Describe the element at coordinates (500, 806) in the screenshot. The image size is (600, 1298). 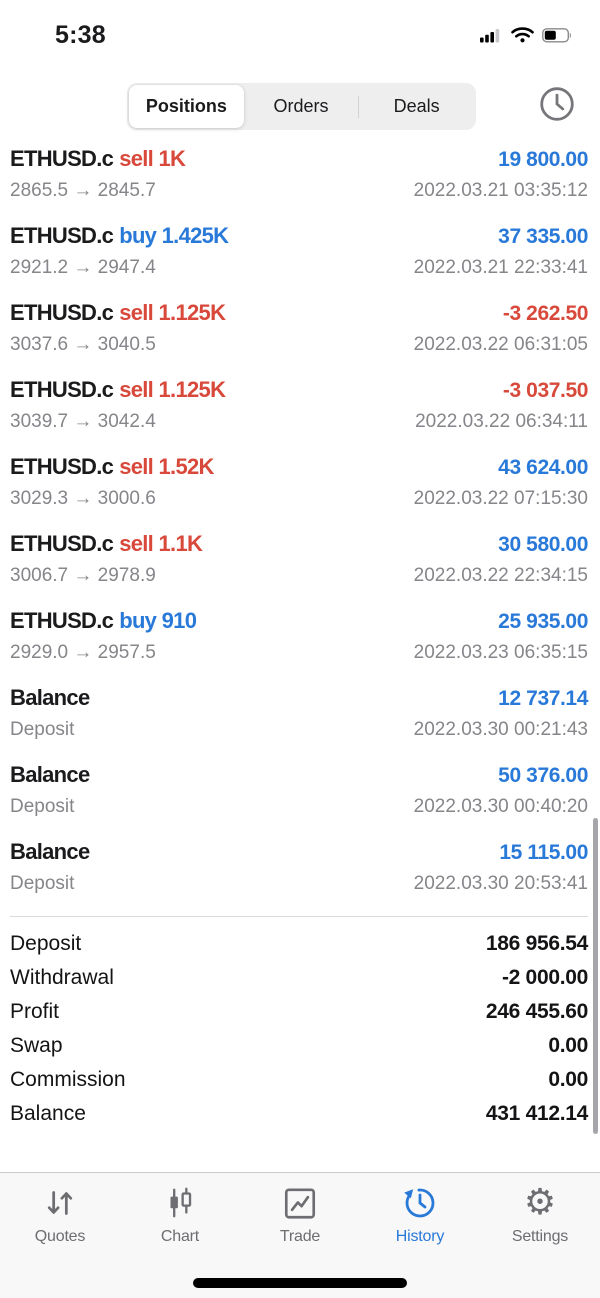
I see `row-datetime: 2022.03.30 00:40:20` at that location.